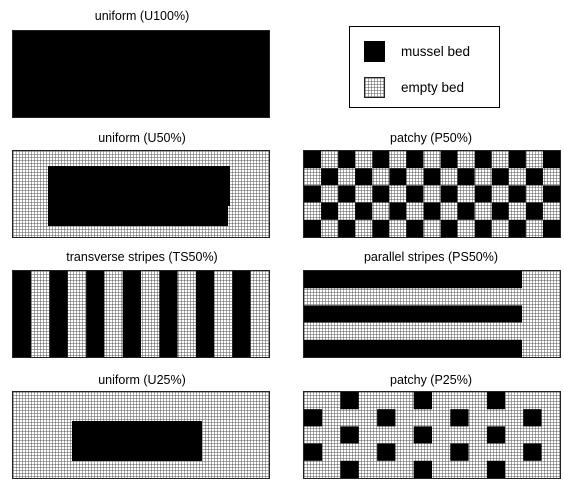  I want to click on panel-ps50, so click(432, 314).